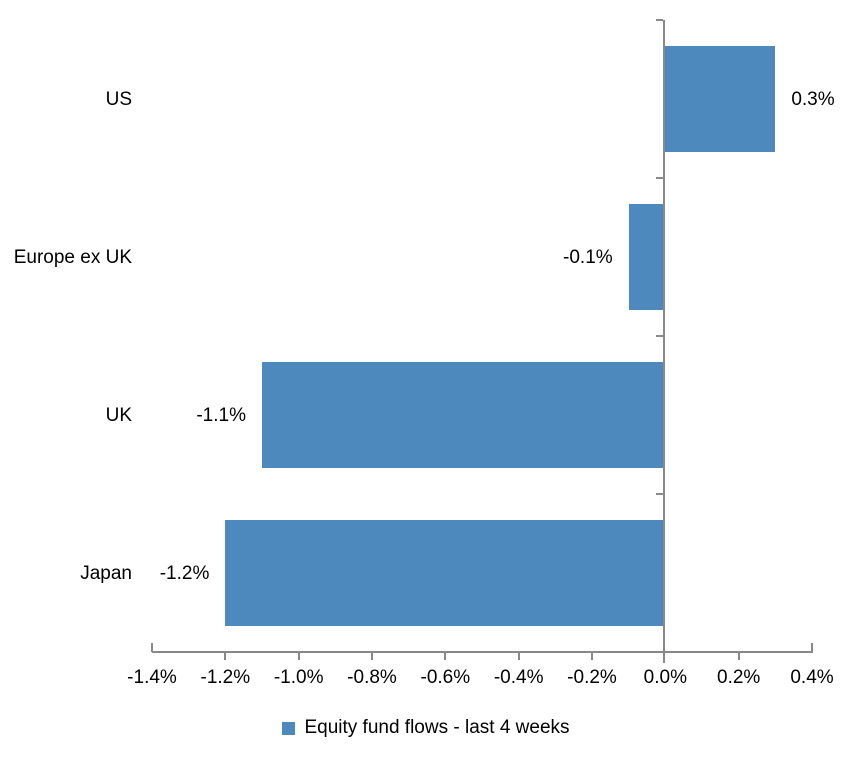  I want to click on x-tick-label-7: 0.0%, so click(665, 677).